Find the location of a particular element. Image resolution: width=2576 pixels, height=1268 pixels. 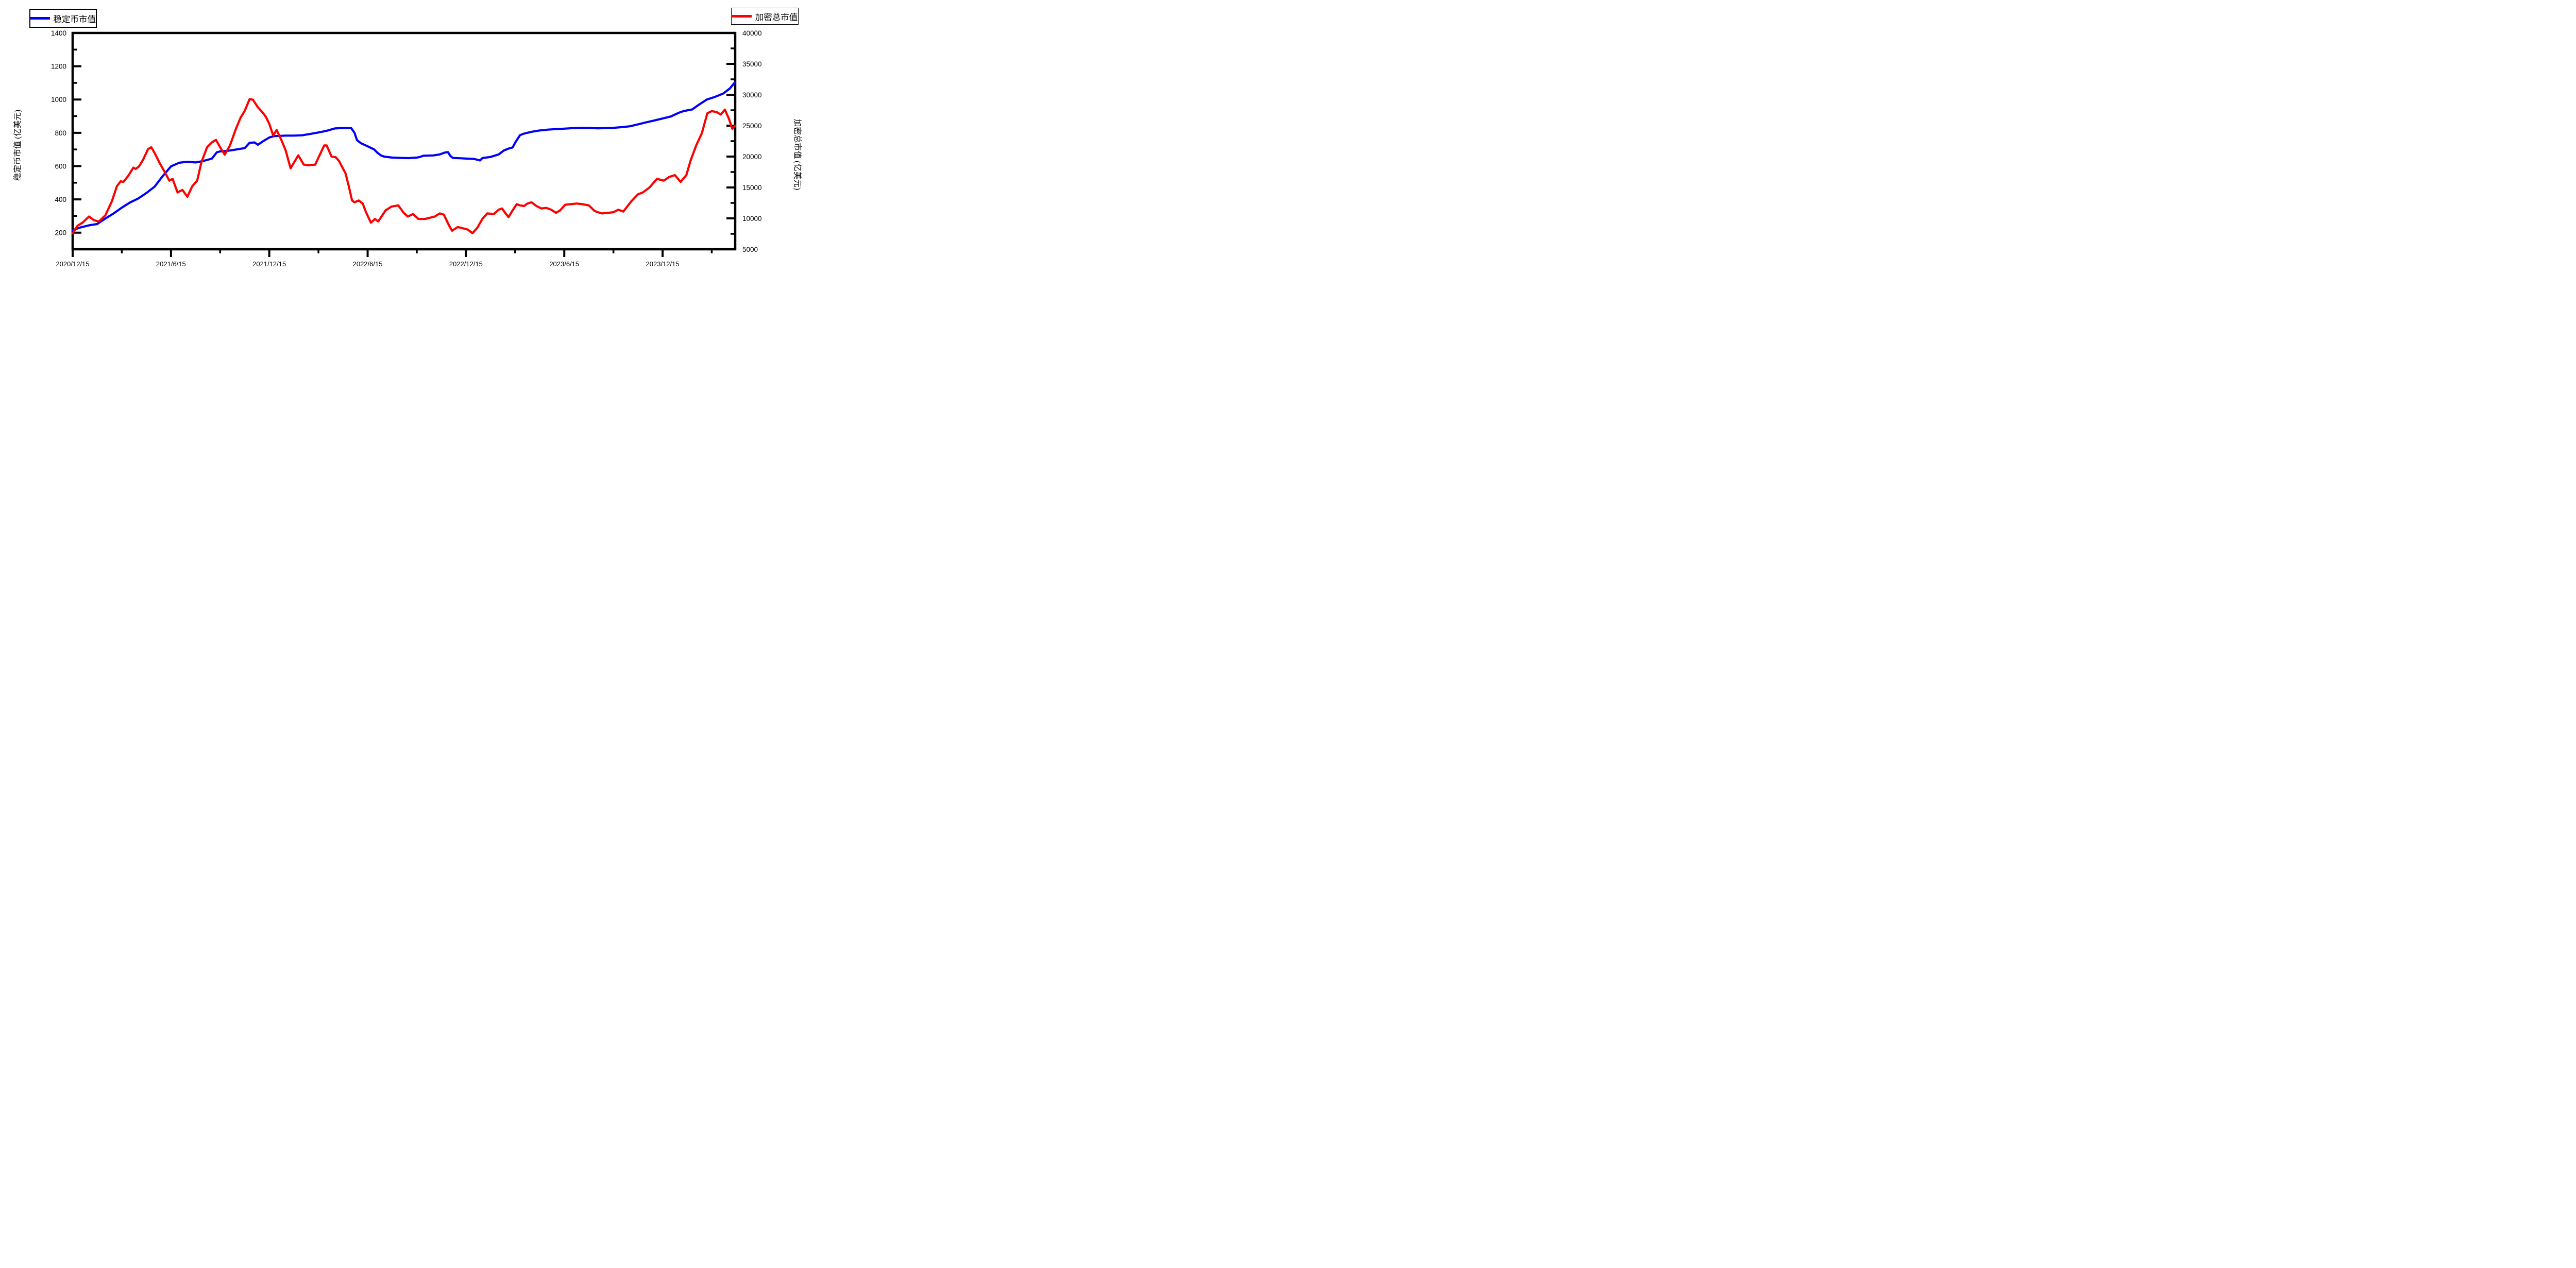

series-line-total-crypto is located at coordinates (404, 166).